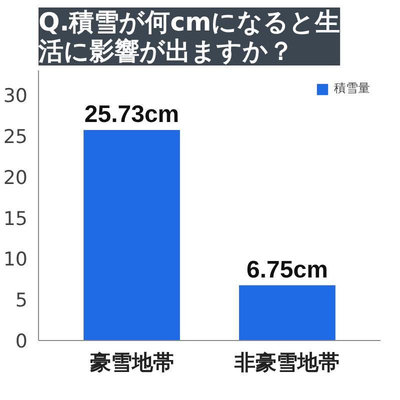 The height and width of the screenshot is (400, 400). Describe the element at coordinates (287, 270) in the screenshot. I see `data-label: 6.75cm` at that location.